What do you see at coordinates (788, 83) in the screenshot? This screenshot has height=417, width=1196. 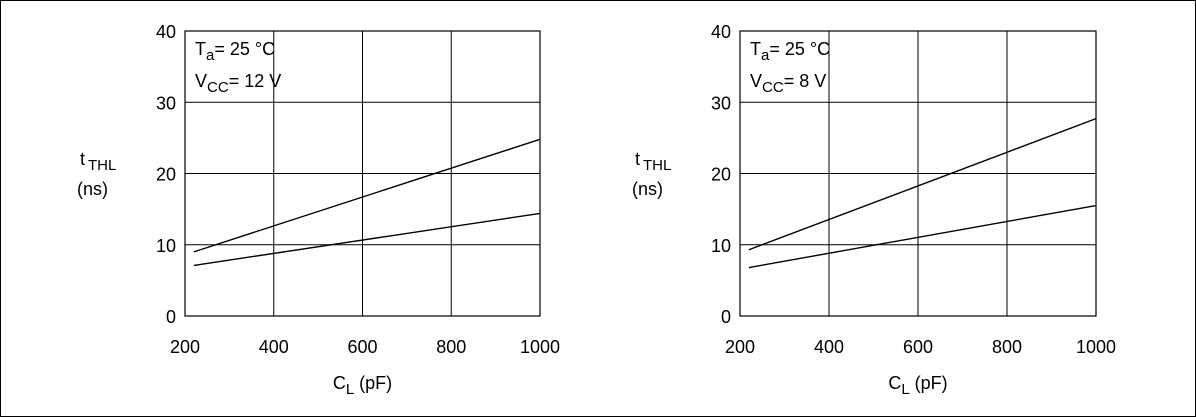 I see `condition-annotation: VCC= 8 V` at bounding box center [788, 83].